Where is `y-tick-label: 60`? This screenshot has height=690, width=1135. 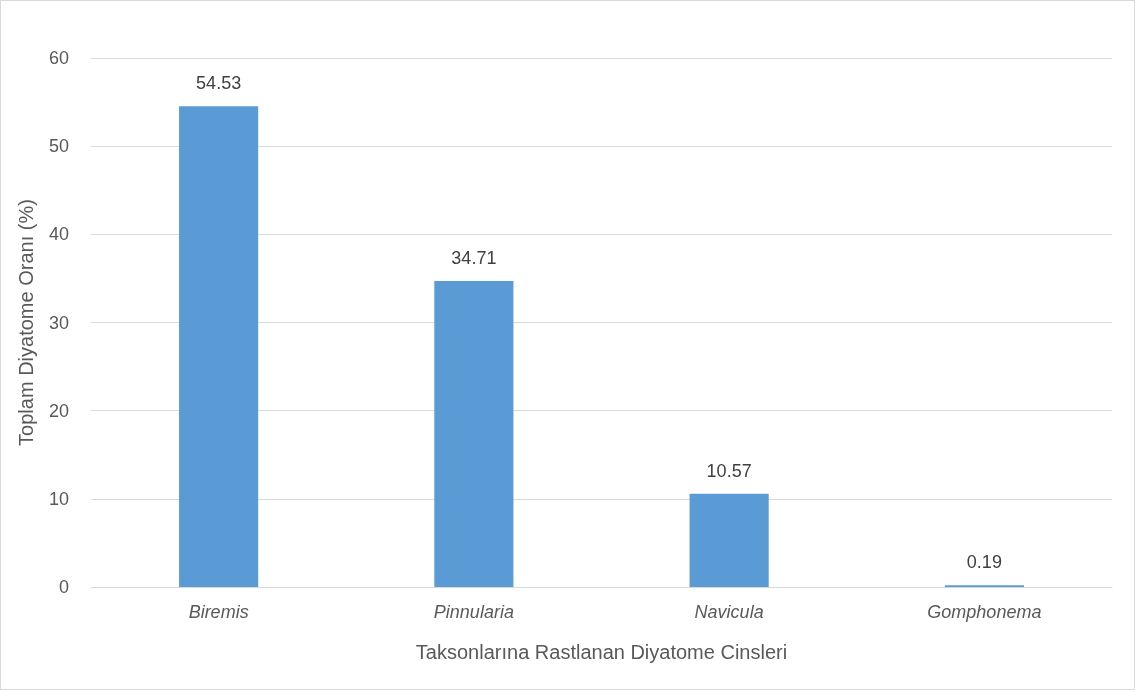 y-tick-label: 60 is located at coordinates (58, 58).